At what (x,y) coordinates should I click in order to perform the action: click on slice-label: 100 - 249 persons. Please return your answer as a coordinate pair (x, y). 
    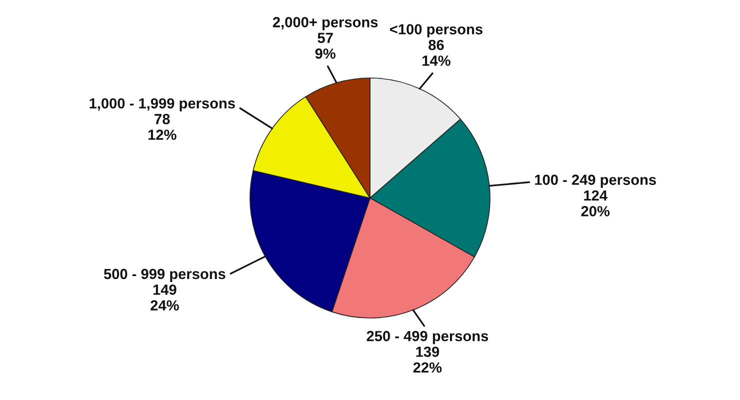
    Looking at the image, I should click on (595, 181).